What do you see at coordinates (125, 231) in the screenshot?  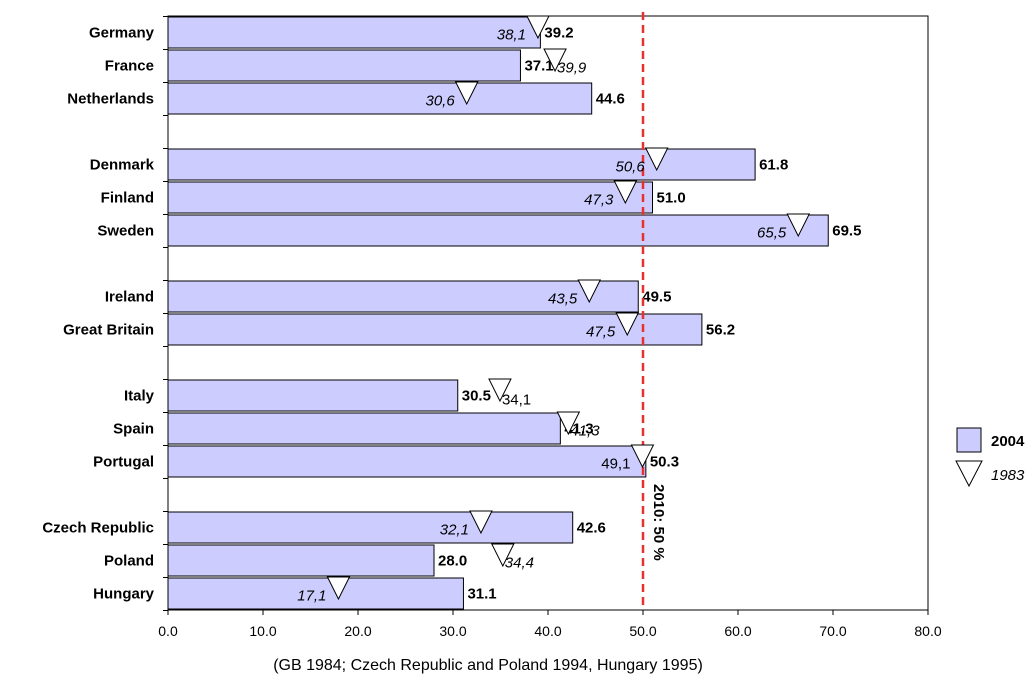 I see `category-label: Sweden` at bounding box center [125, 231].